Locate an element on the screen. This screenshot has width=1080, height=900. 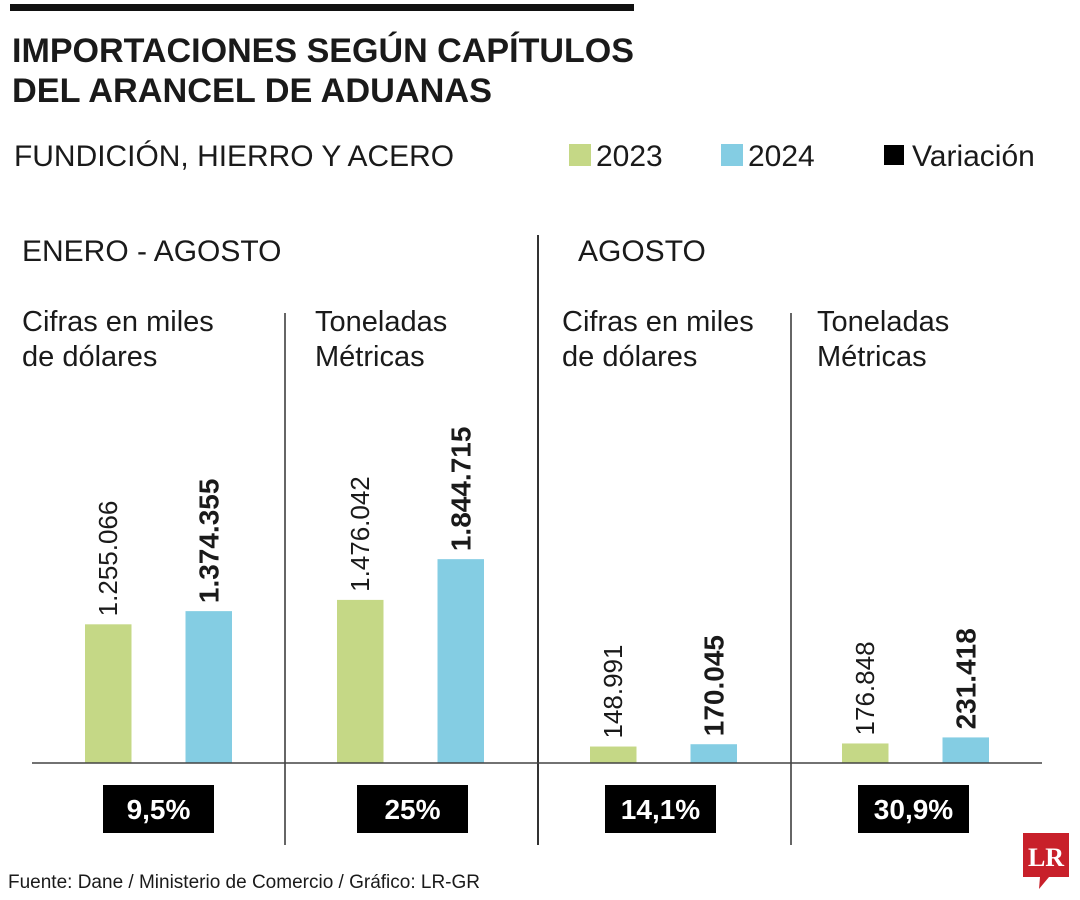
legend-swatch-2023 is located at coordinates (580, 155).